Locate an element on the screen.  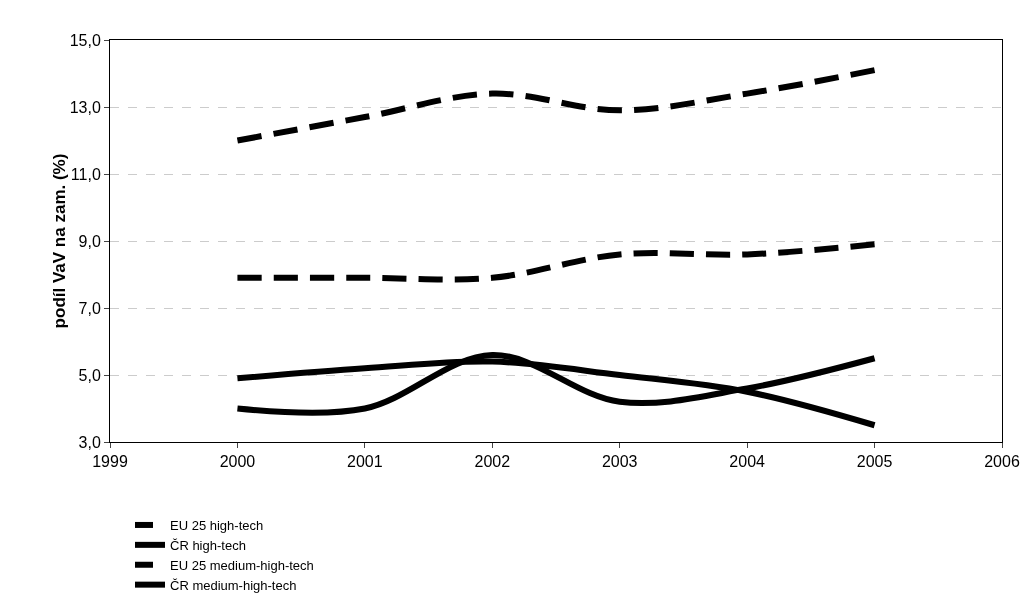
x-tick-label: 2000 is located at coordinates (237, 462).